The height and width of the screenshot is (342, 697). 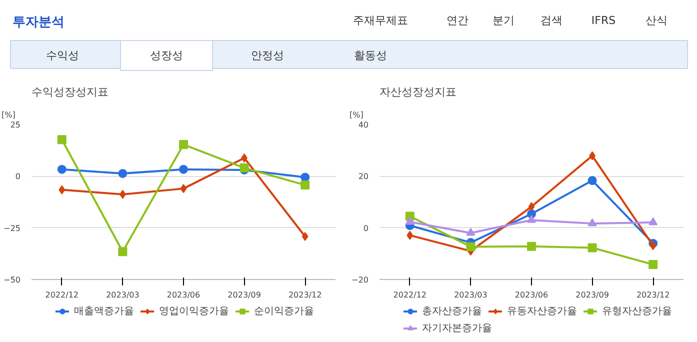 I want to click on text: 활동성, so click(x=370, y=55).